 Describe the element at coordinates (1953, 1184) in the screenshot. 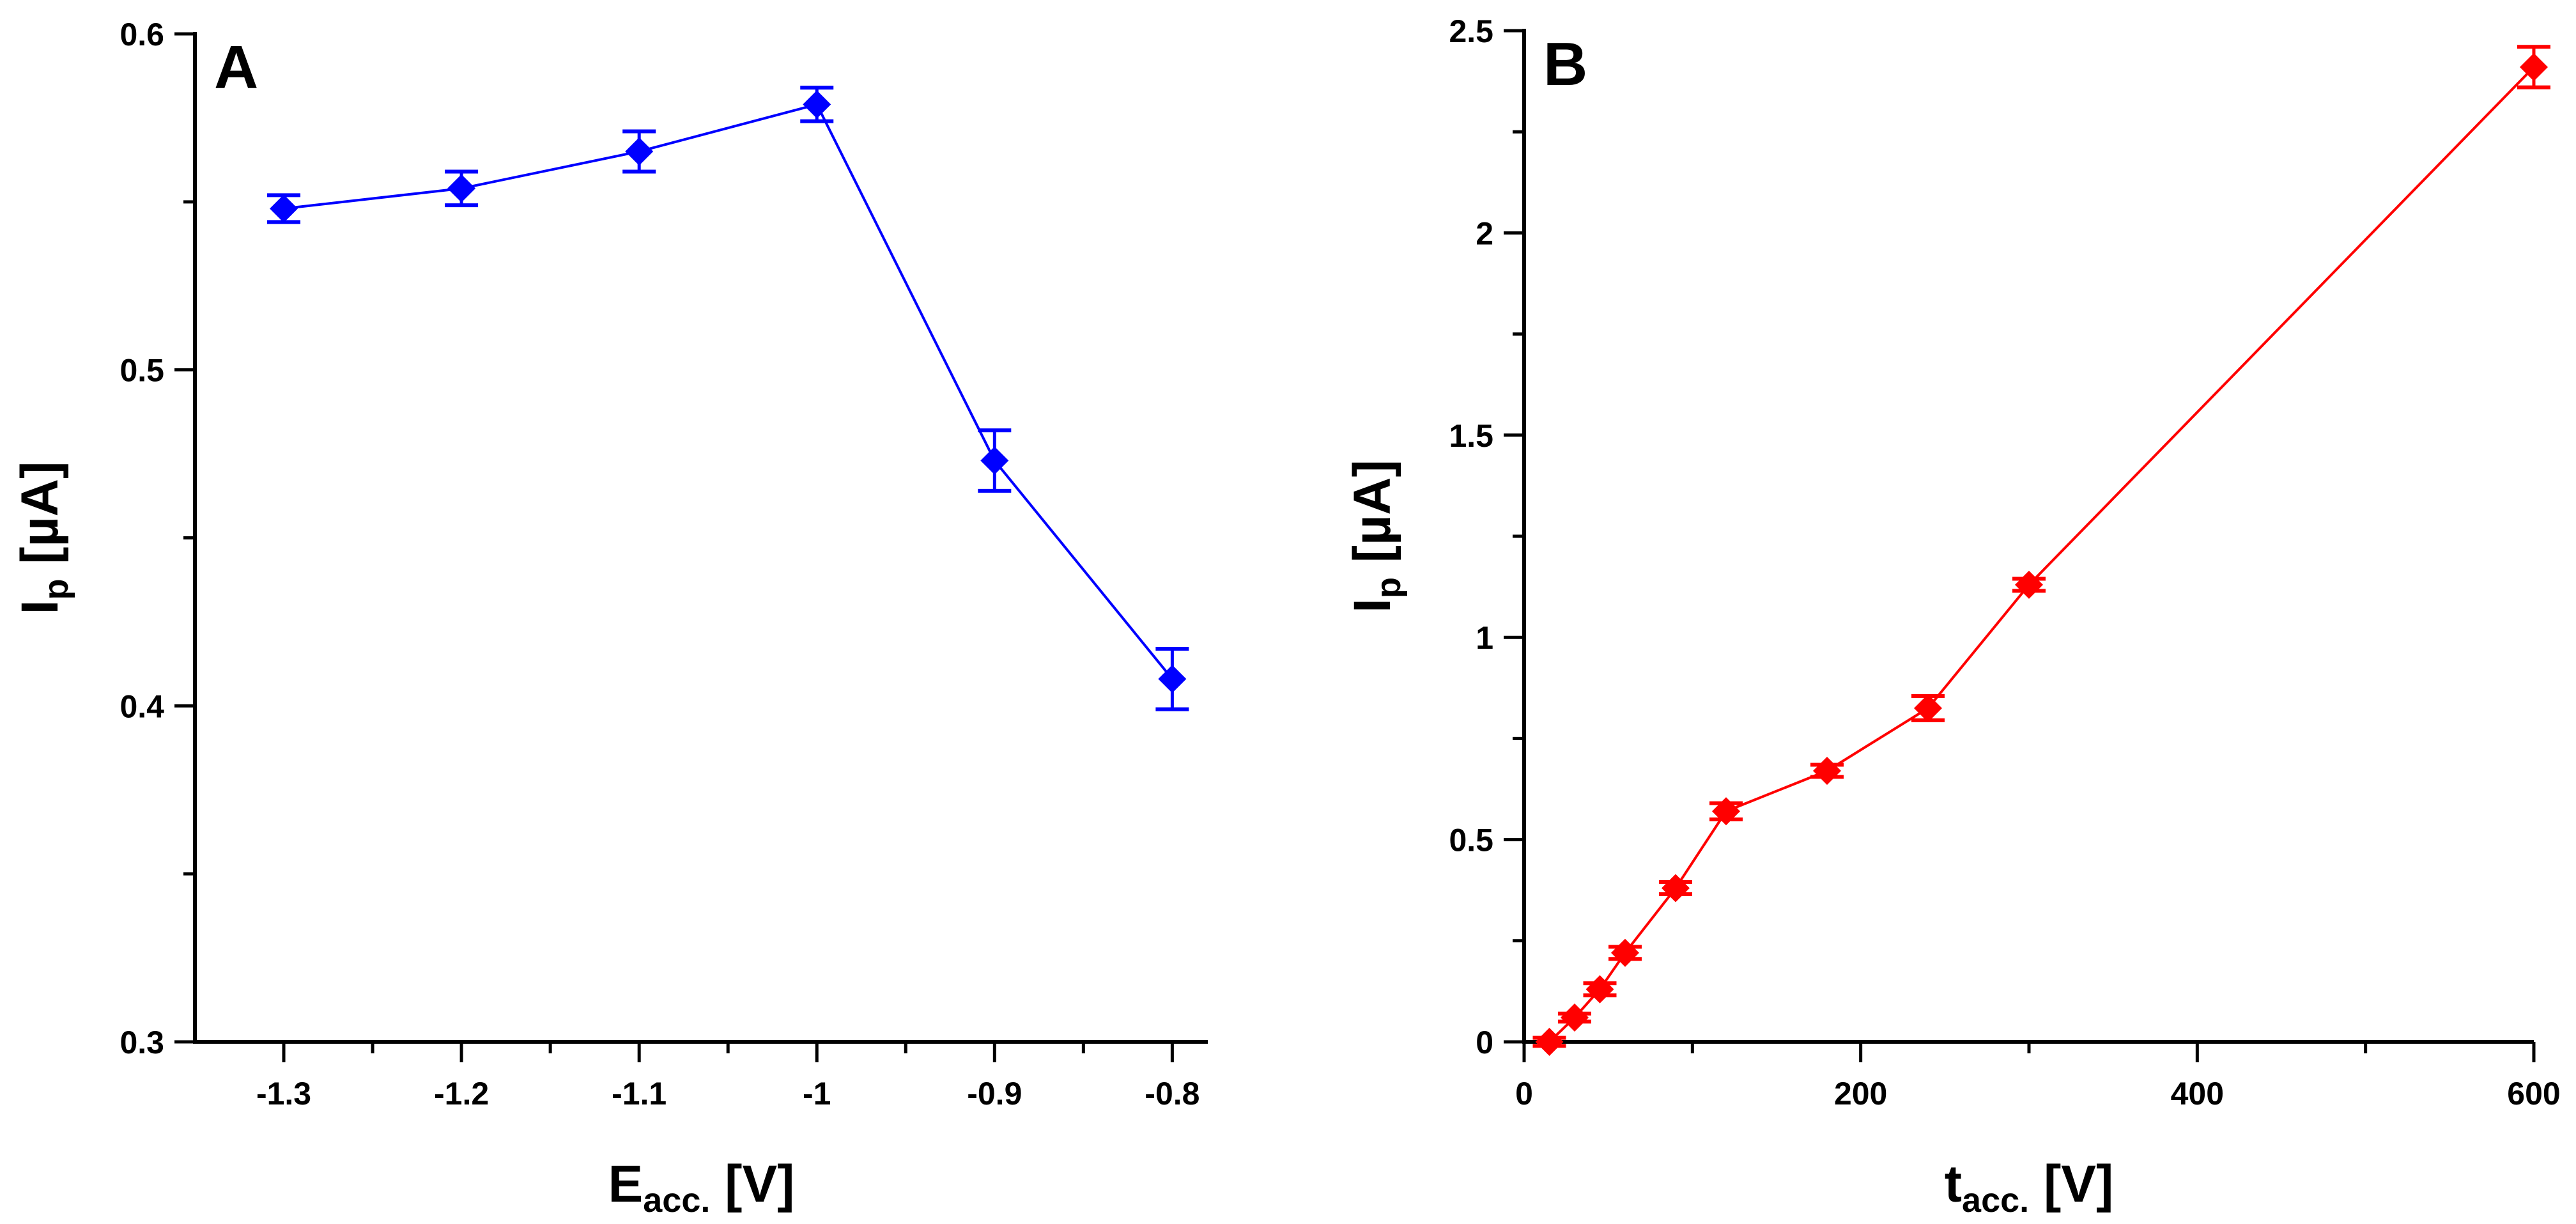

I see `x-axis-title-main: t` at that location.